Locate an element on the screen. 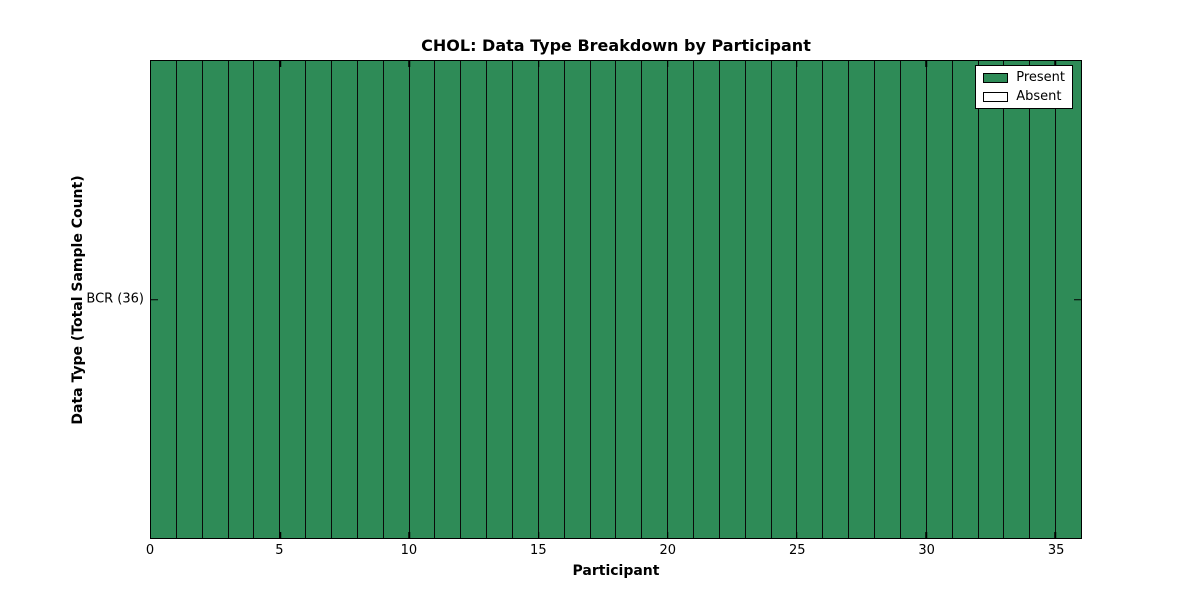 This screenshot has width=1200, height=600. legend-swatch-absent is located at coordinates (996, 96).